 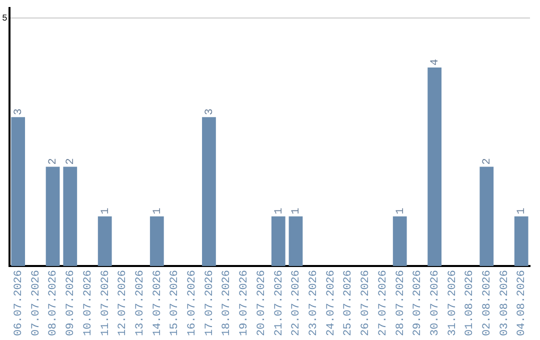 I want to click on x-tick-label: 13.07.2026, so click(x=140, y=303).